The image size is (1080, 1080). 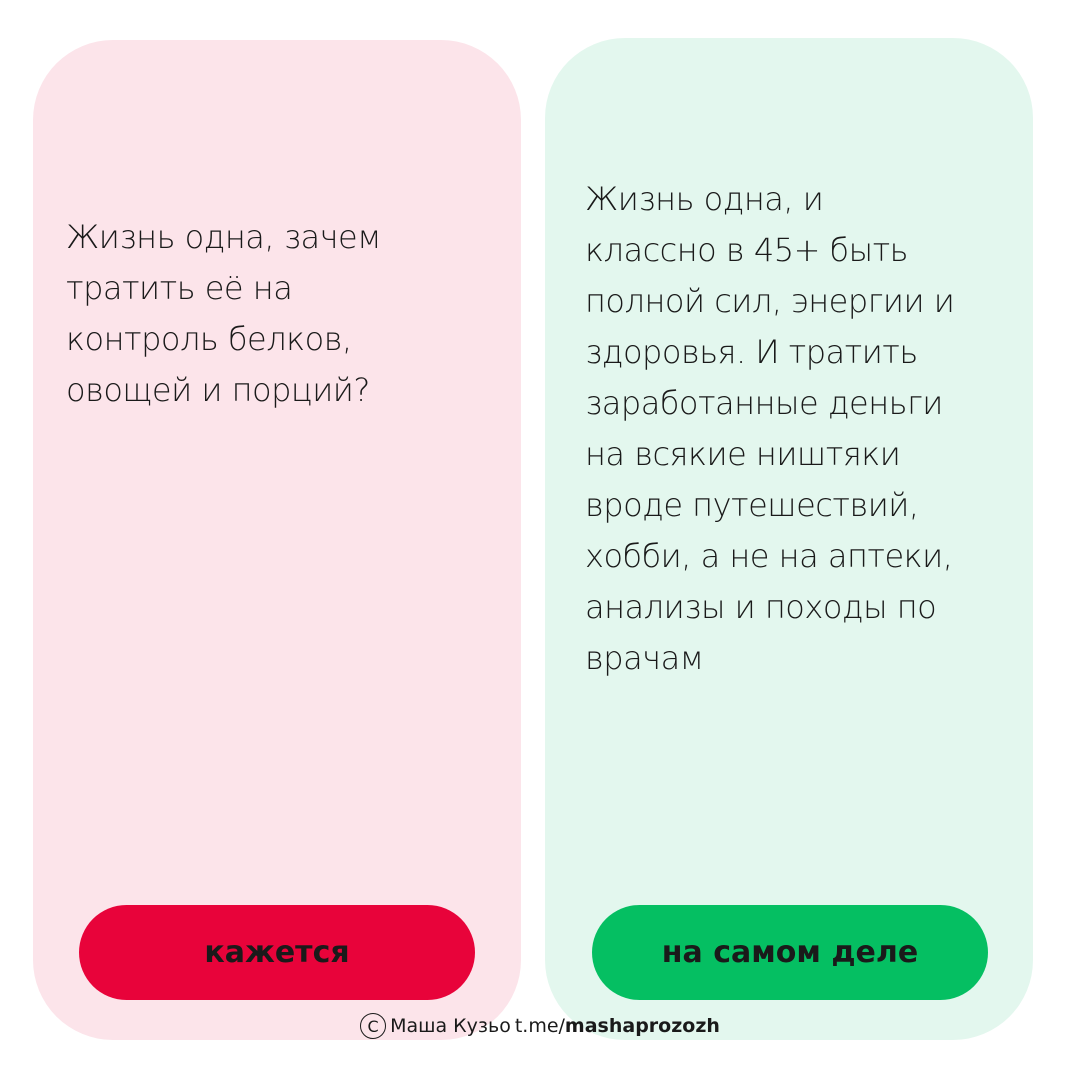 I want to click on link-prefix: t.me/, so click(x=539, y=1026).